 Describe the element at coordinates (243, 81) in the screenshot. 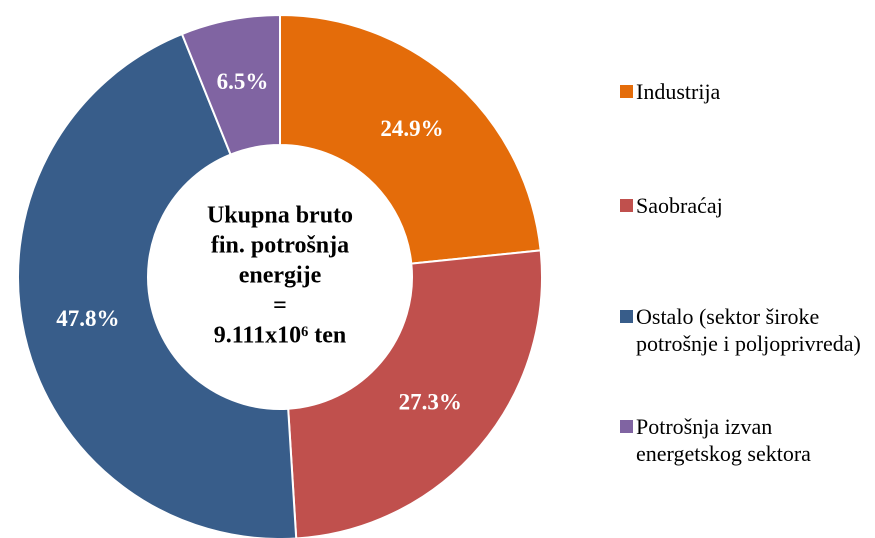

I see `value-label: 6.5%` at that location.